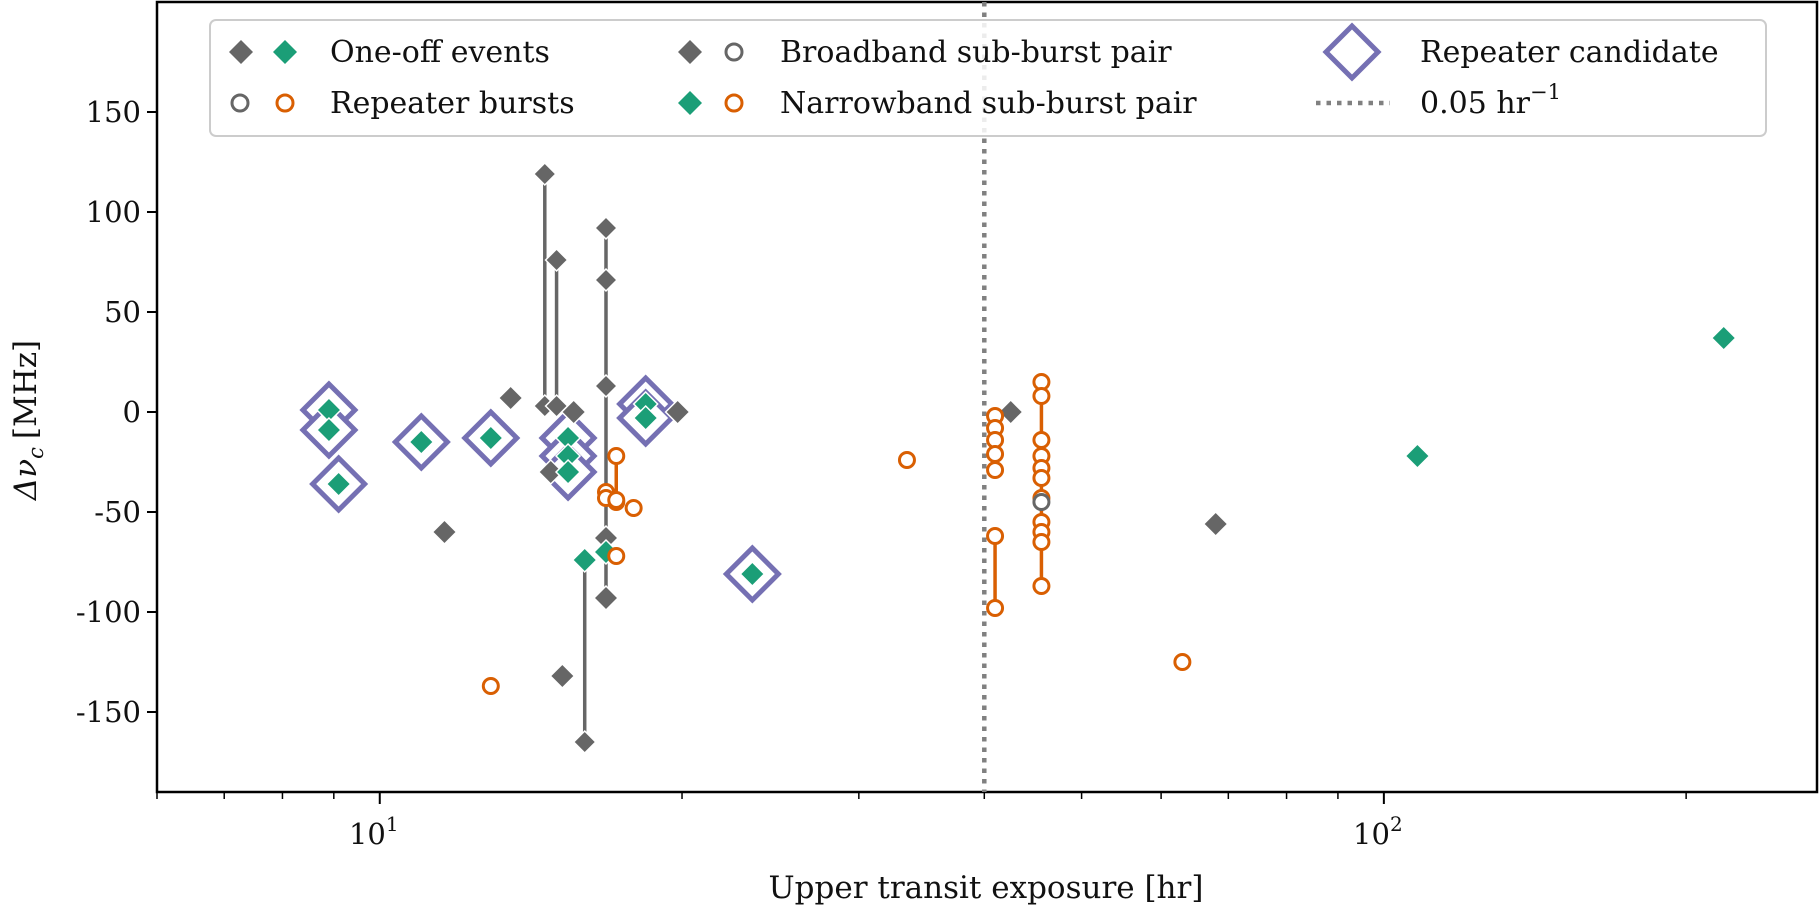  What do you see at coordinates (1569, 52) in the screenshot?
I see `legend-label-candidate: Repeater candidate` at bounding box center [1569, 52].